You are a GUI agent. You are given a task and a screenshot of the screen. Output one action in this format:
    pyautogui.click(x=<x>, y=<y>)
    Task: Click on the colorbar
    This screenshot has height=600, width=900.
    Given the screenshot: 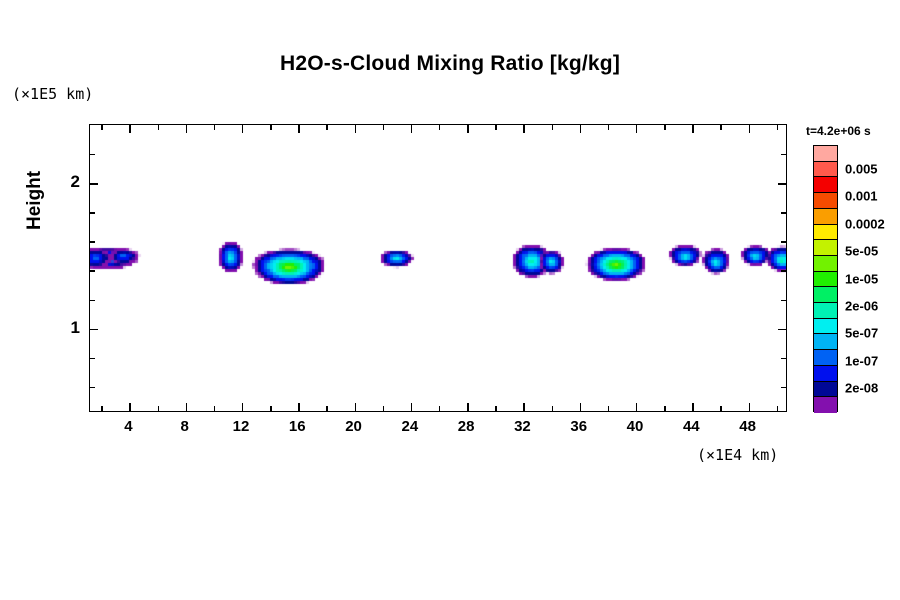 What is the action you would take?
    pyautogui.click(x=825, y=279)
    